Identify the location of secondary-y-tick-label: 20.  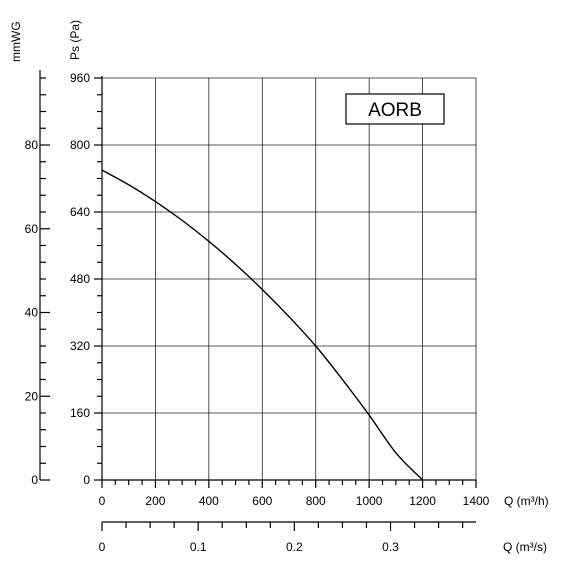
(32, 396).